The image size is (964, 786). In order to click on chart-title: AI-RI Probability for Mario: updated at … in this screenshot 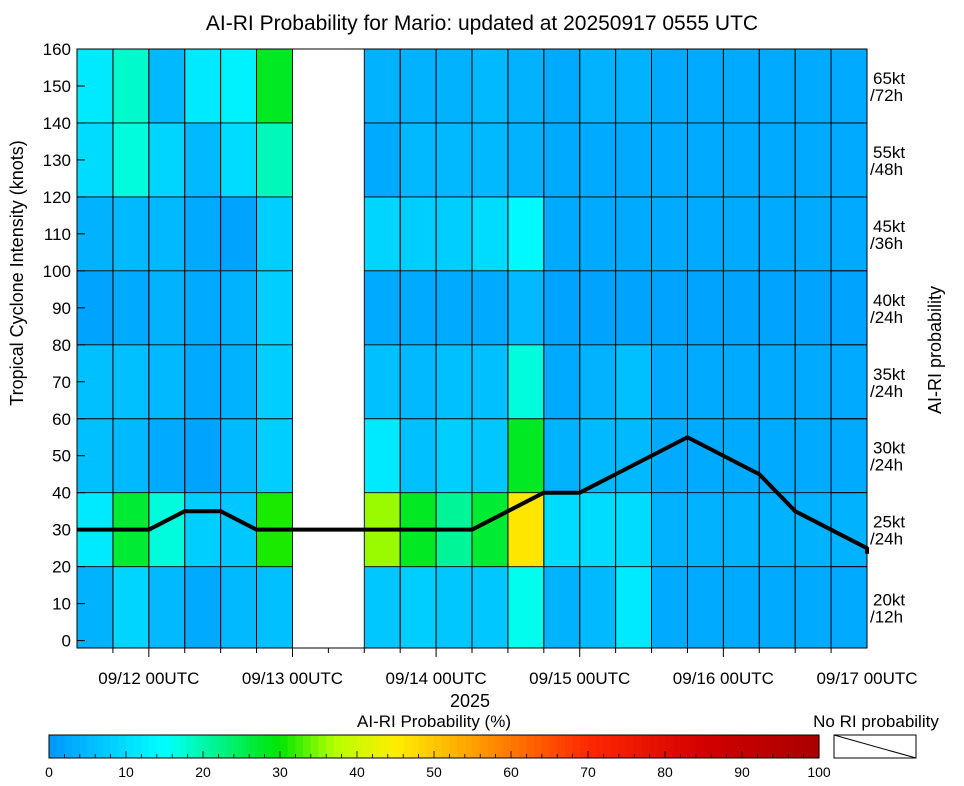, I will do `click(482, 23)`.